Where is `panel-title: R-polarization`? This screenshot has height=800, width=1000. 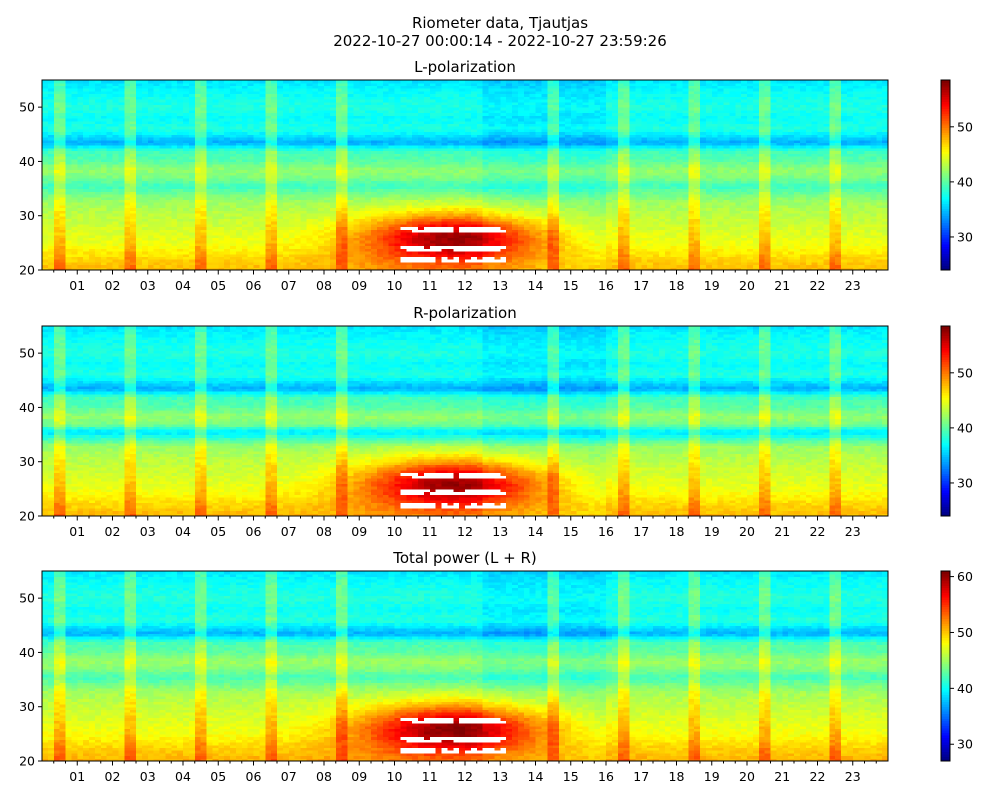 panel-title: R-polarization is located at coordinates (464, 313).